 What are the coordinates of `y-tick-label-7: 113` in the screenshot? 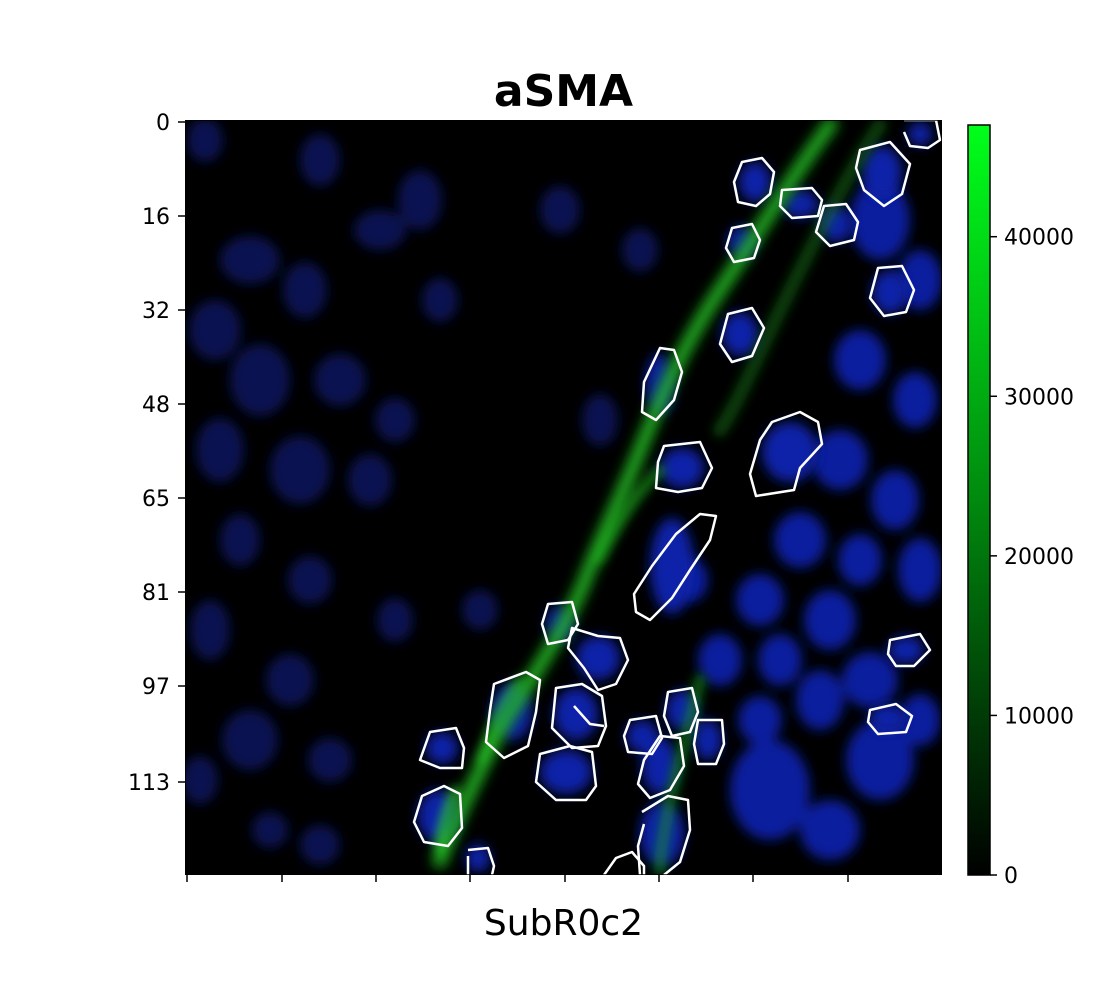 It's located at (149, 783).